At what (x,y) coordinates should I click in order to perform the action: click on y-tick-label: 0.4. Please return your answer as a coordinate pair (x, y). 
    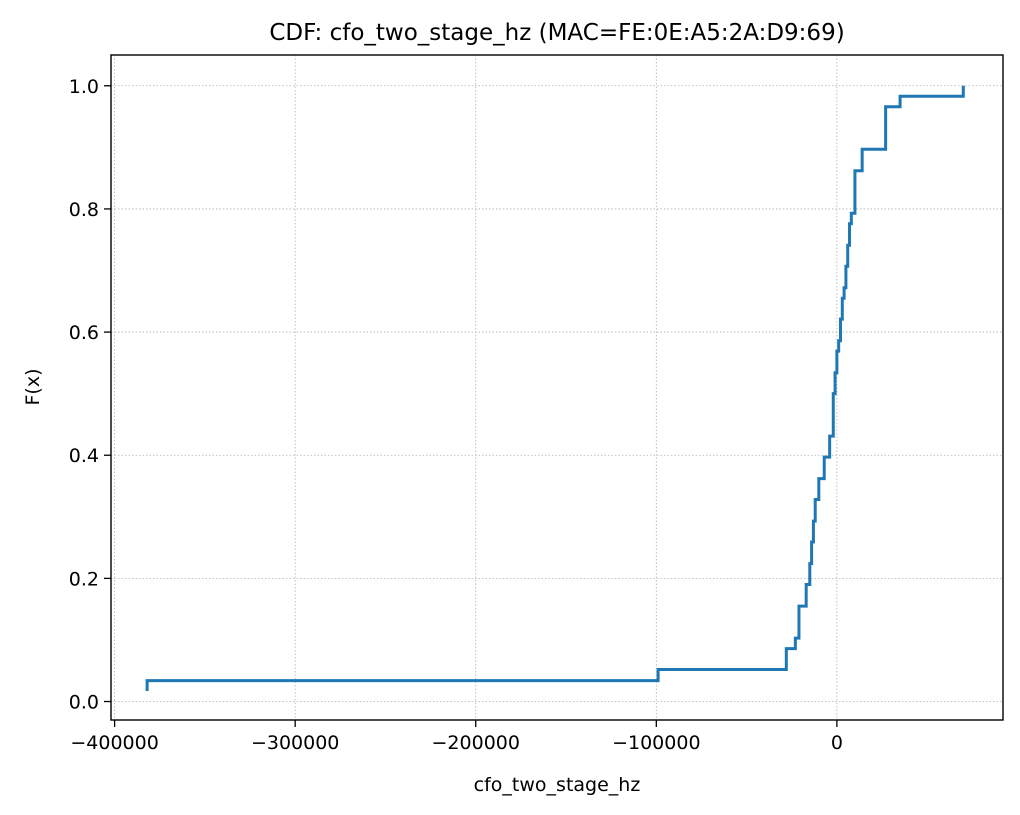
    Looking at the image, I should click on (84, 456).